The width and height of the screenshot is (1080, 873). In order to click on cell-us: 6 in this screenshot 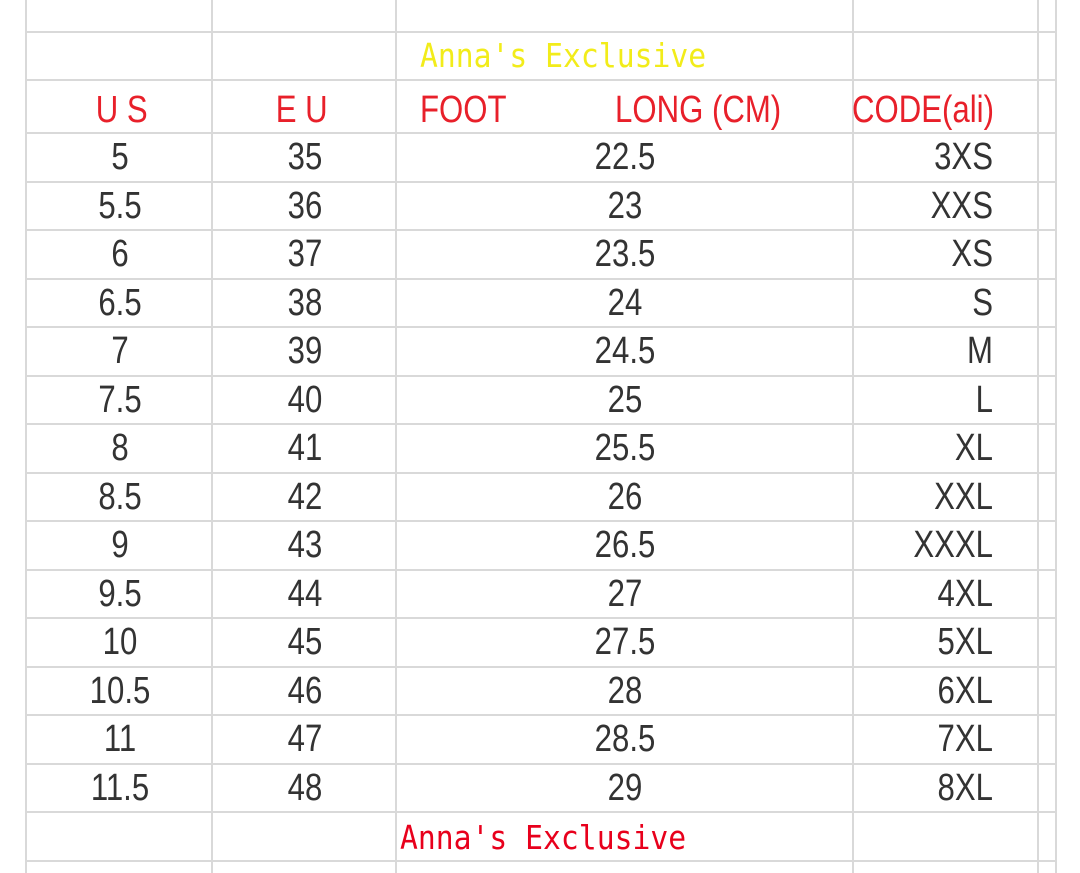, I will do `click(120, 254)`.